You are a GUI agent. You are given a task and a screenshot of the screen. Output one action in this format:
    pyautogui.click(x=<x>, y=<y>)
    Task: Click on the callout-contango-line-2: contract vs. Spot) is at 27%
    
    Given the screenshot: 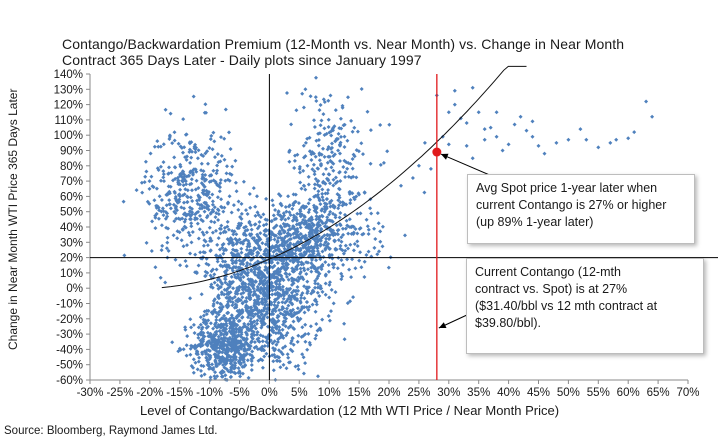 What is the action you would take?
    pyautogui.click(x=551, y=289)
    